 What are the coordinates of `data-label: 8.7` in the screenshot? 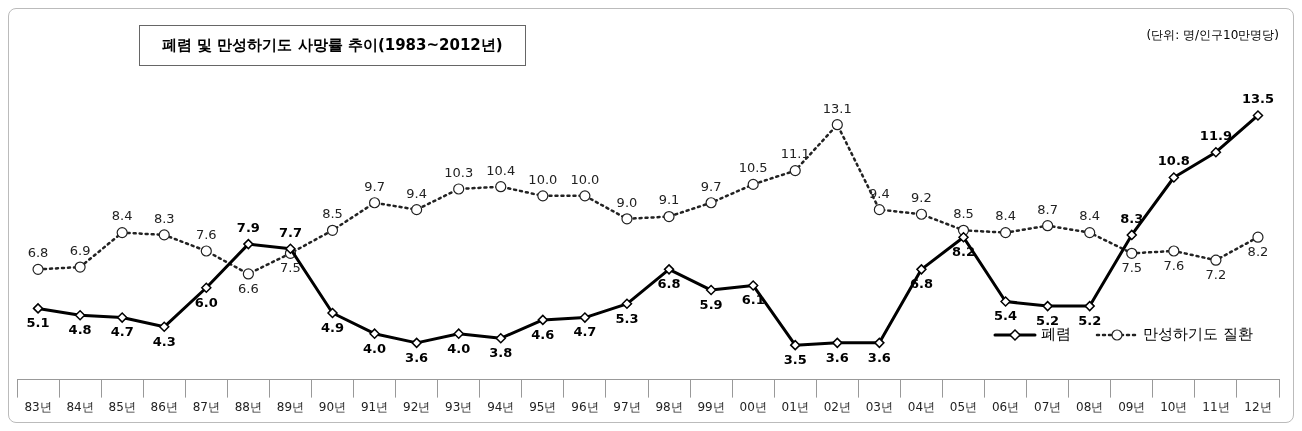 It's located at (1047, 209).